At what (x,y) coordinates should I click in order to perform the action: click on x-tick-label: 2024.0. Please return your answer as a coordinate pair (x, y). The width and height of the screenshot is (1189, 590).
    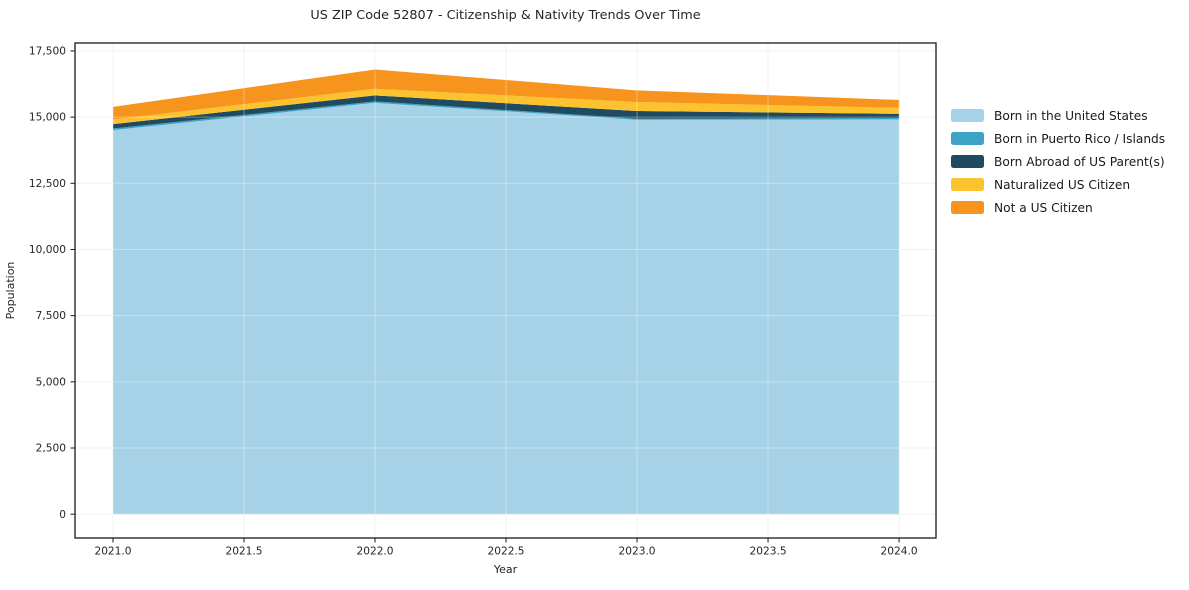
    Looking at the image, I should click on (899, 552).